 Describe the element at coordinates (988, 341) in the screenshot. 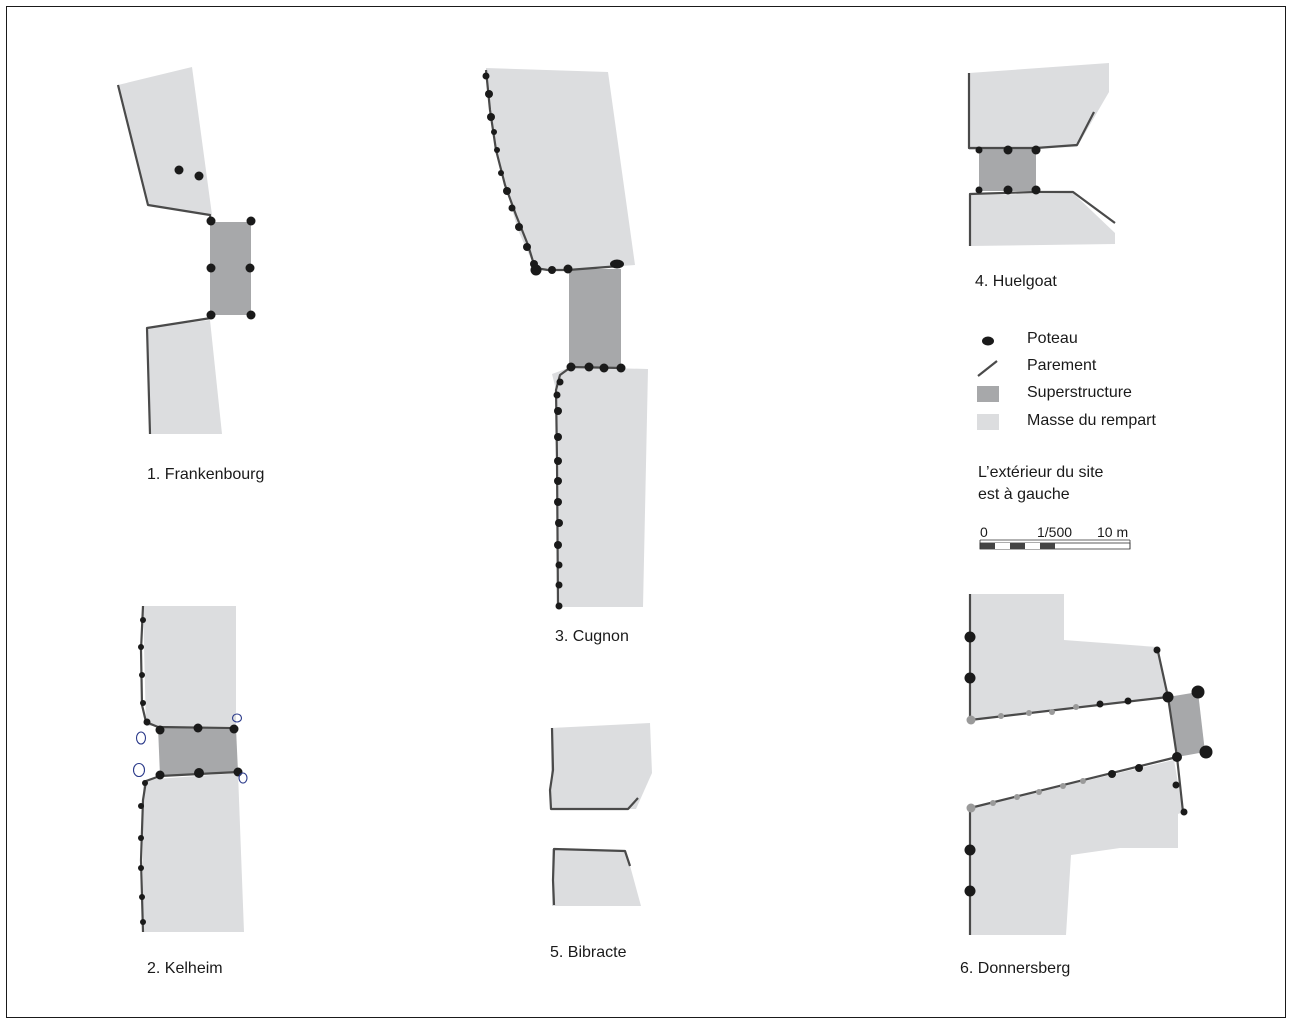

I see `post-icon` at that location.